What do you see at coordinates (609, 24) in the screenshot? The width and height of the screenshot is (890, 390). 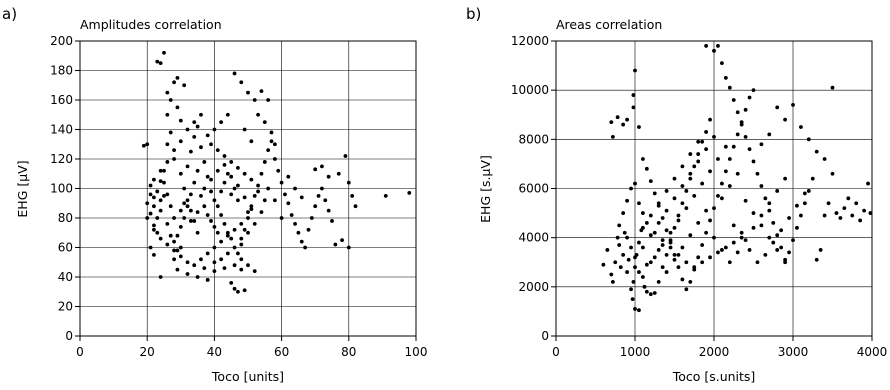 I see `chart-title-areas: Areas correlation` at bounding box center [609, 24].